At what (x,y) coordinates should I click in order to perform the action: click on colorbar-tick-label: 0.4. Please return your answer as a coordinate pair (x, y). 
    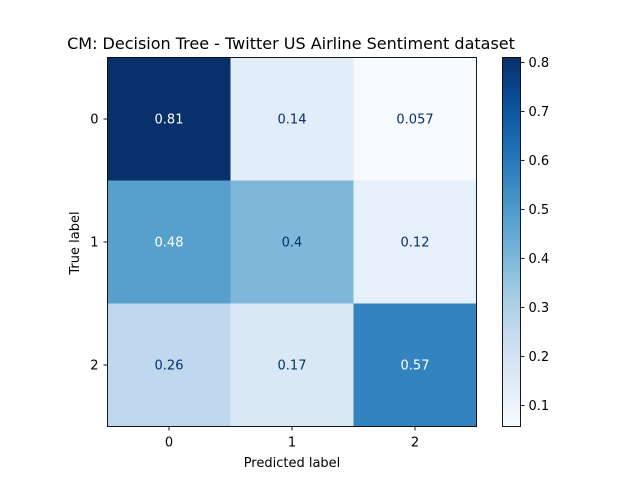
    Looking at the image, I should click on (539, 259).